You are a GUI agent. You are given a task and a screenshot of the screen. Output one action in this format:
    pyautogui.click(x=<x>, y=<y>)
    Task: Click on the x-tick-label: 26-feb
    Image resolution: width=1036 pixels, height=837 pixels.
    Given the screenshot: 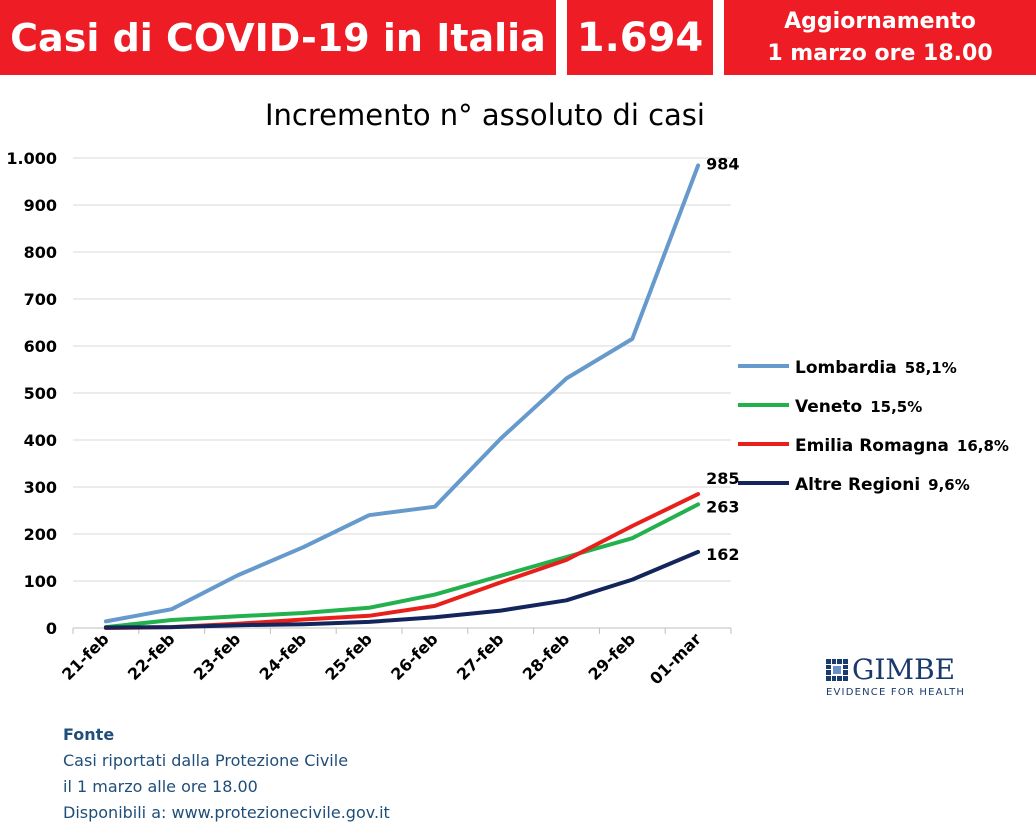 What is the action you would take?
    pyautogui.click(x=414, y=656)
    